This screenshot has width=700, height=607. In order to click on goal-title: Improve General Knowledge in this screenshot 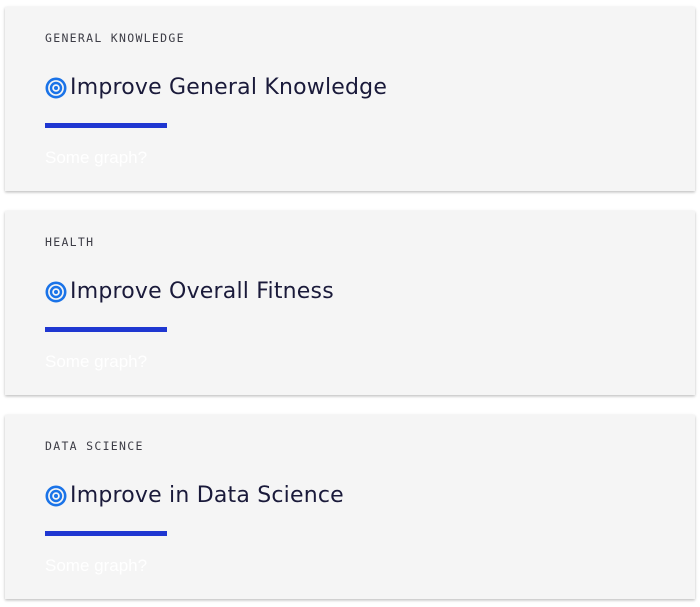, I will do `click(229, 87)`.